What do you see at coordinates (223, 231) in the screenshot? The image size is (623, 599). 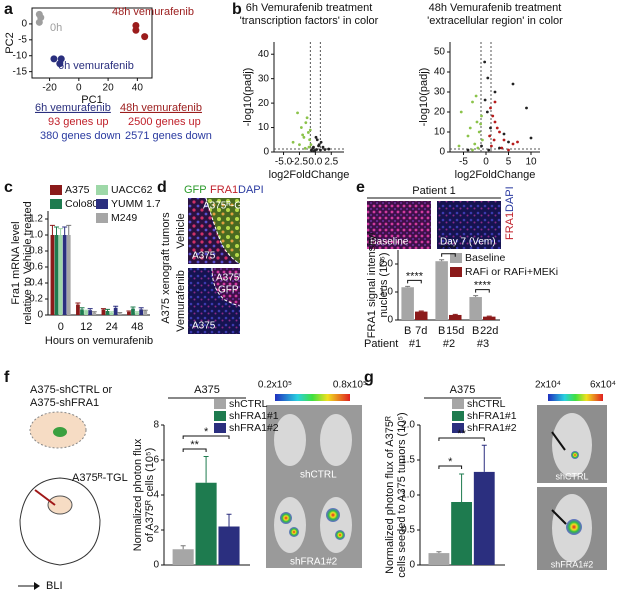 I see `border` at bounding box center [223, 231].